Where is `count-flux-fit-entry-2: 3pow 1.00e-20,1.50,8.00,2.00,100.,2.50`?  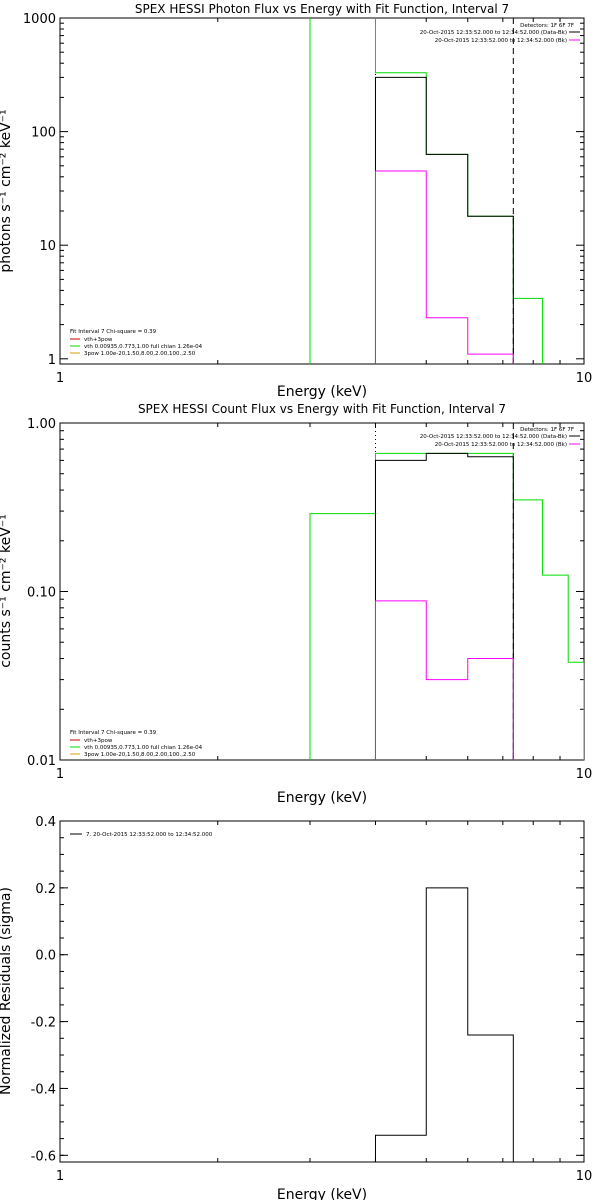 count-flux-fit-entry-2: 3pow 1.00e-20,1.50,8.00,2.00,100.,2.50 is located at coordinates (140, 755).